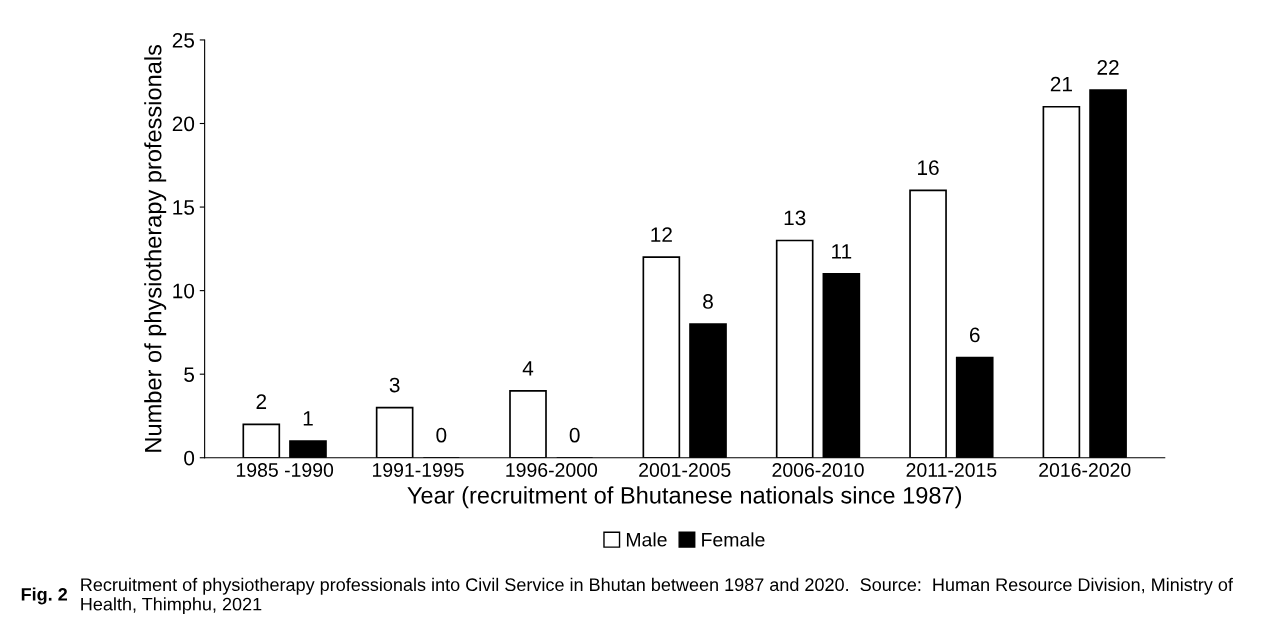  I want to click on y-tick-label: 0, so click(189, 458).